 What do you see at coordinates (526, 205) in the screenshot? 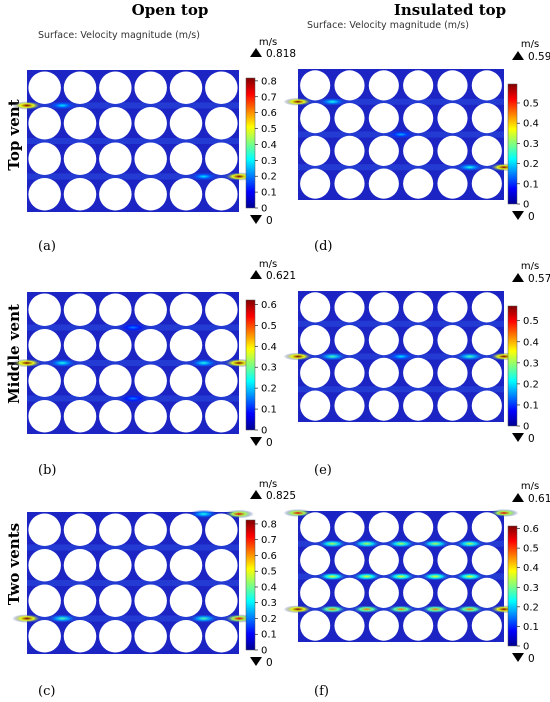
I see `colorbar-tick-label-d: 0` at bounding box center [526, 205].